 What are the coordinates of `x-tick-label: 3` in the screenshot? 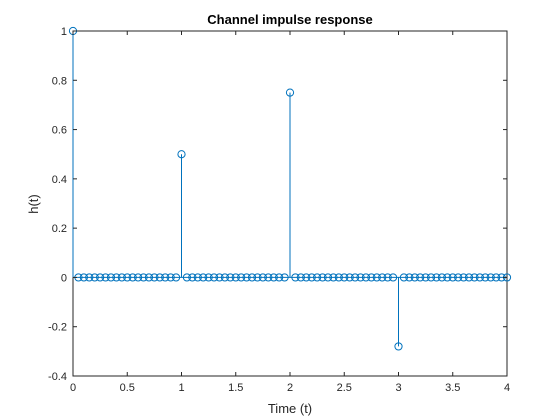 It's located at (398, 388).